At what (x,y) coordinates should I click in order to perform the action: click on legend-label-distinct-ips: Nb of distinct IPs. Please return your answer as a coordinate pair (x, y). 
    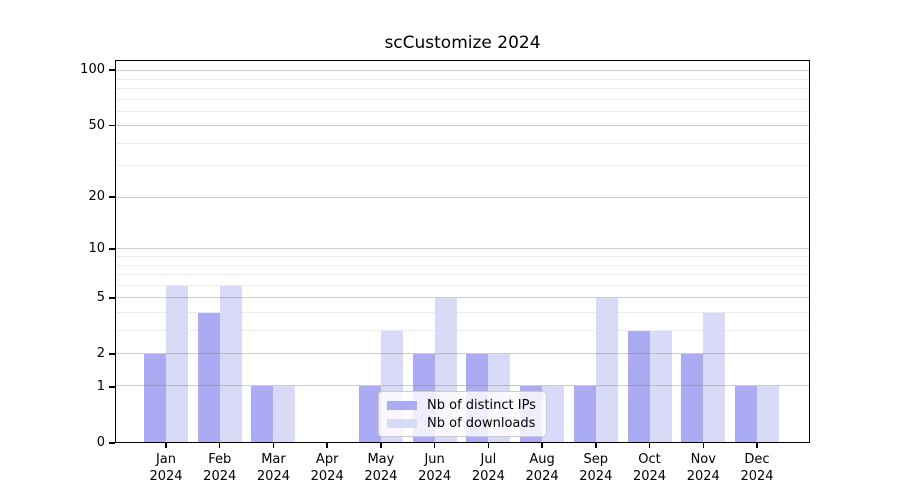
    Looking at the image, I should click on (481, 405).